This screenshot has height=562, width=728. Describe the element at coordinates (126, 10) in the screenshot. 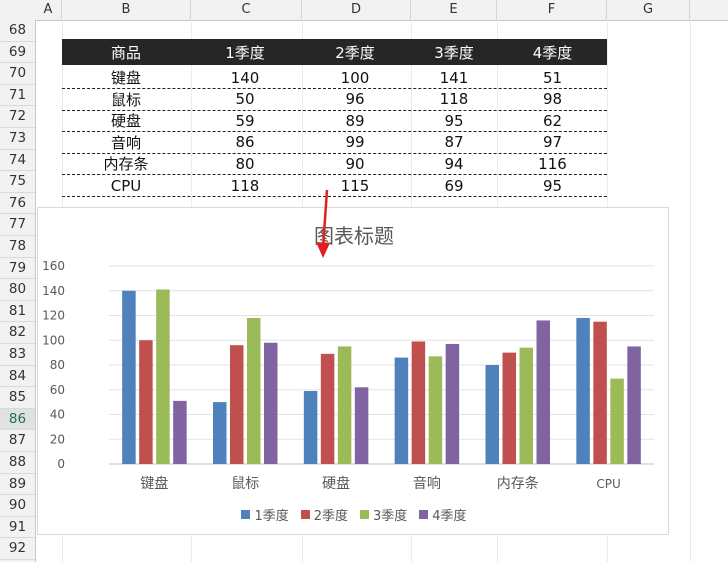

I see `column-header-b: B` at that location.